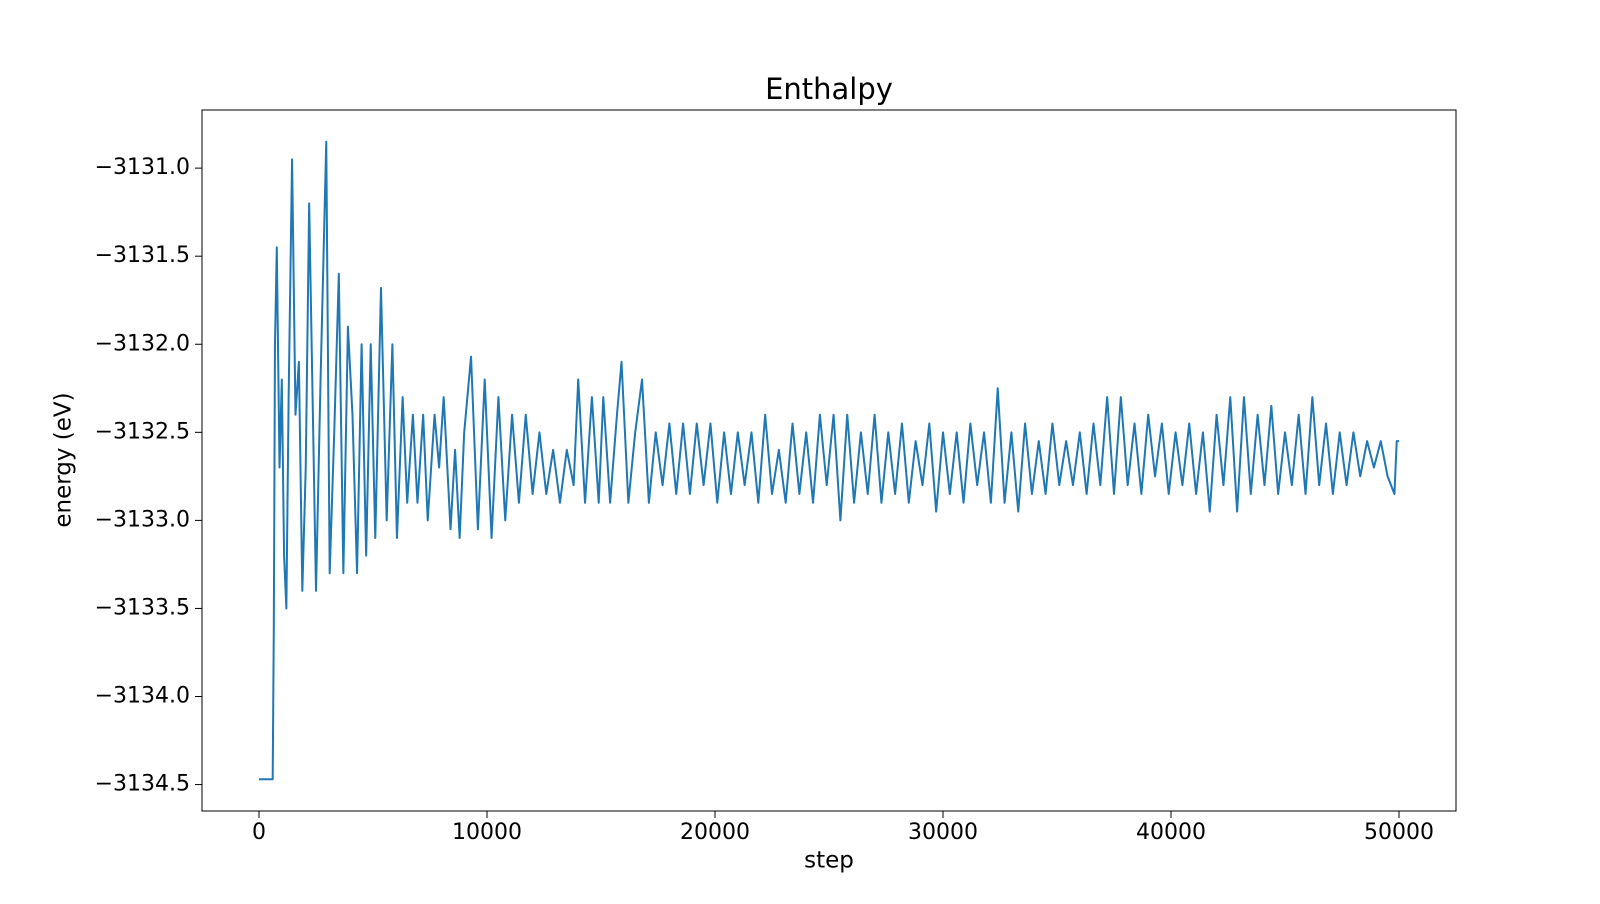 This screenshot has width=1600, height=904. I want to click on x-tick-label: 10000, so click(487, 832).